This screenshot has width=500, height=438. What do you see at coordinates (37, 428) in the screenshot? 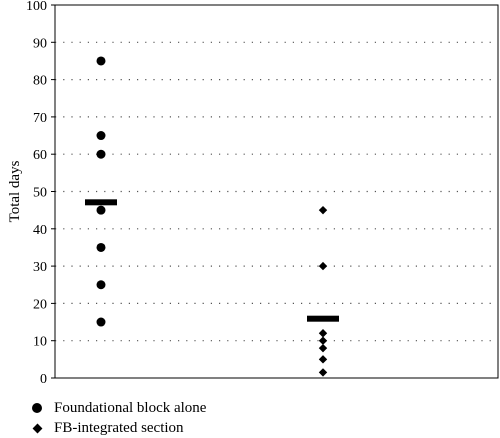
I see `diamond-marker-icon` at bounding box center [37, 428].